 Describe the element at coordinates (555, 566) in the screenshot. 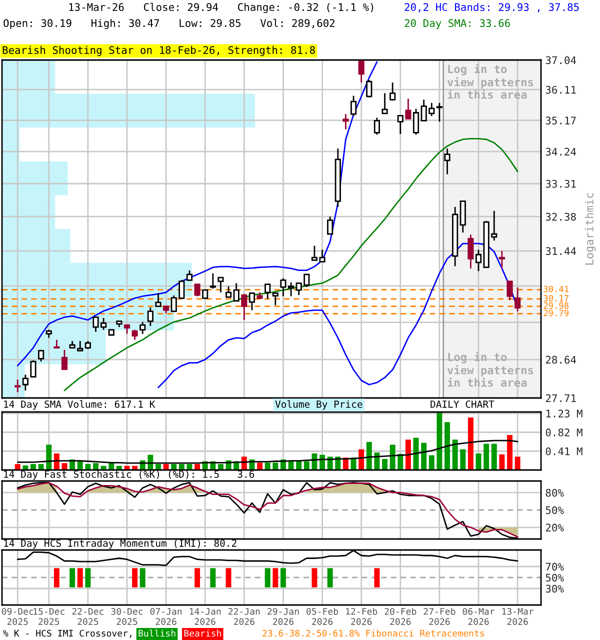

I see `y-tick-label: 70%` at that location.